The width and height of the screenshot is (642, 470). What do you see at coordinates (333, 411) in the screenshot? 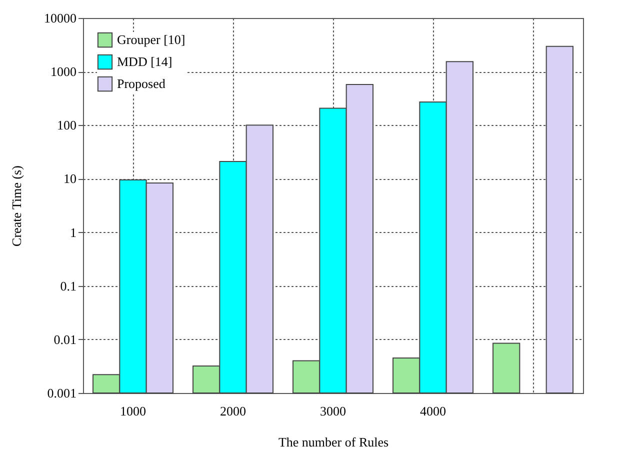
I see `x-tick-label: 3000` at bounding box center [333, 411].